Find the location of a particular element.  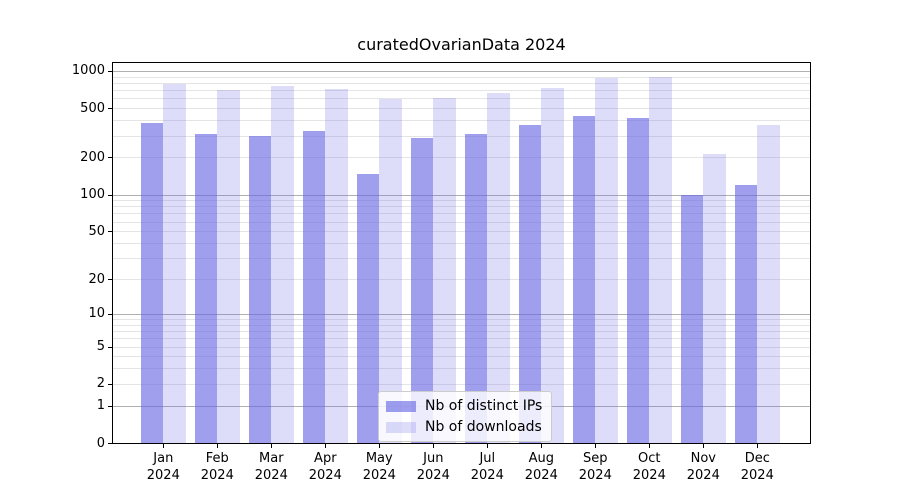

x-tick-mark-mar is located at coordinates (272, 446).